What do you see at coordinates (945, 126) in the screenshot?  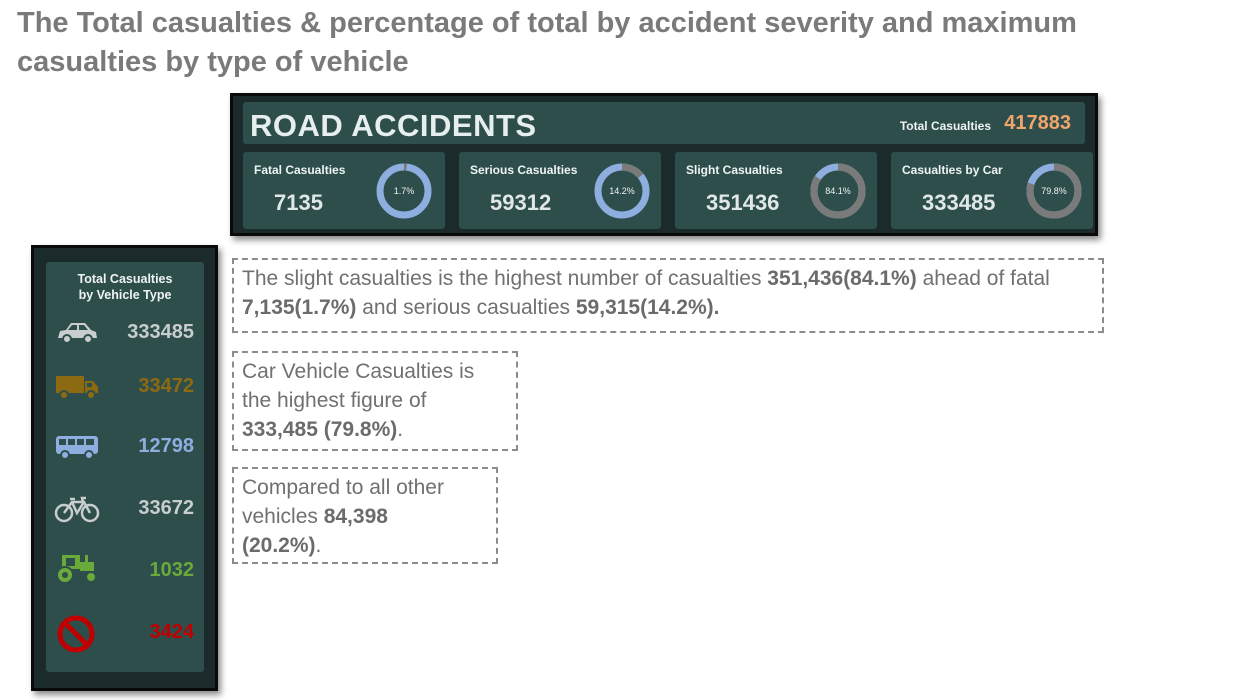 I see `total-casualties-label: Total Casualties` at bounding box center [945, 126].